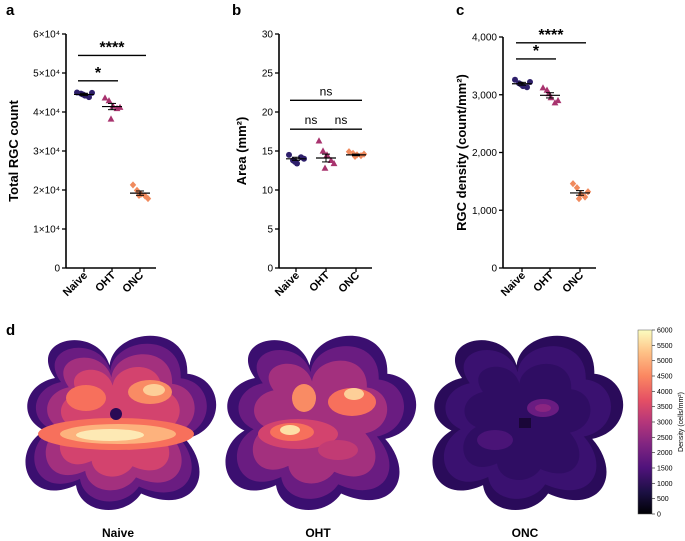  What do you see at coordinates (118, 533) in the screenshot?
I see `map-label-naive: Naive` at bounding box center [118, 533].